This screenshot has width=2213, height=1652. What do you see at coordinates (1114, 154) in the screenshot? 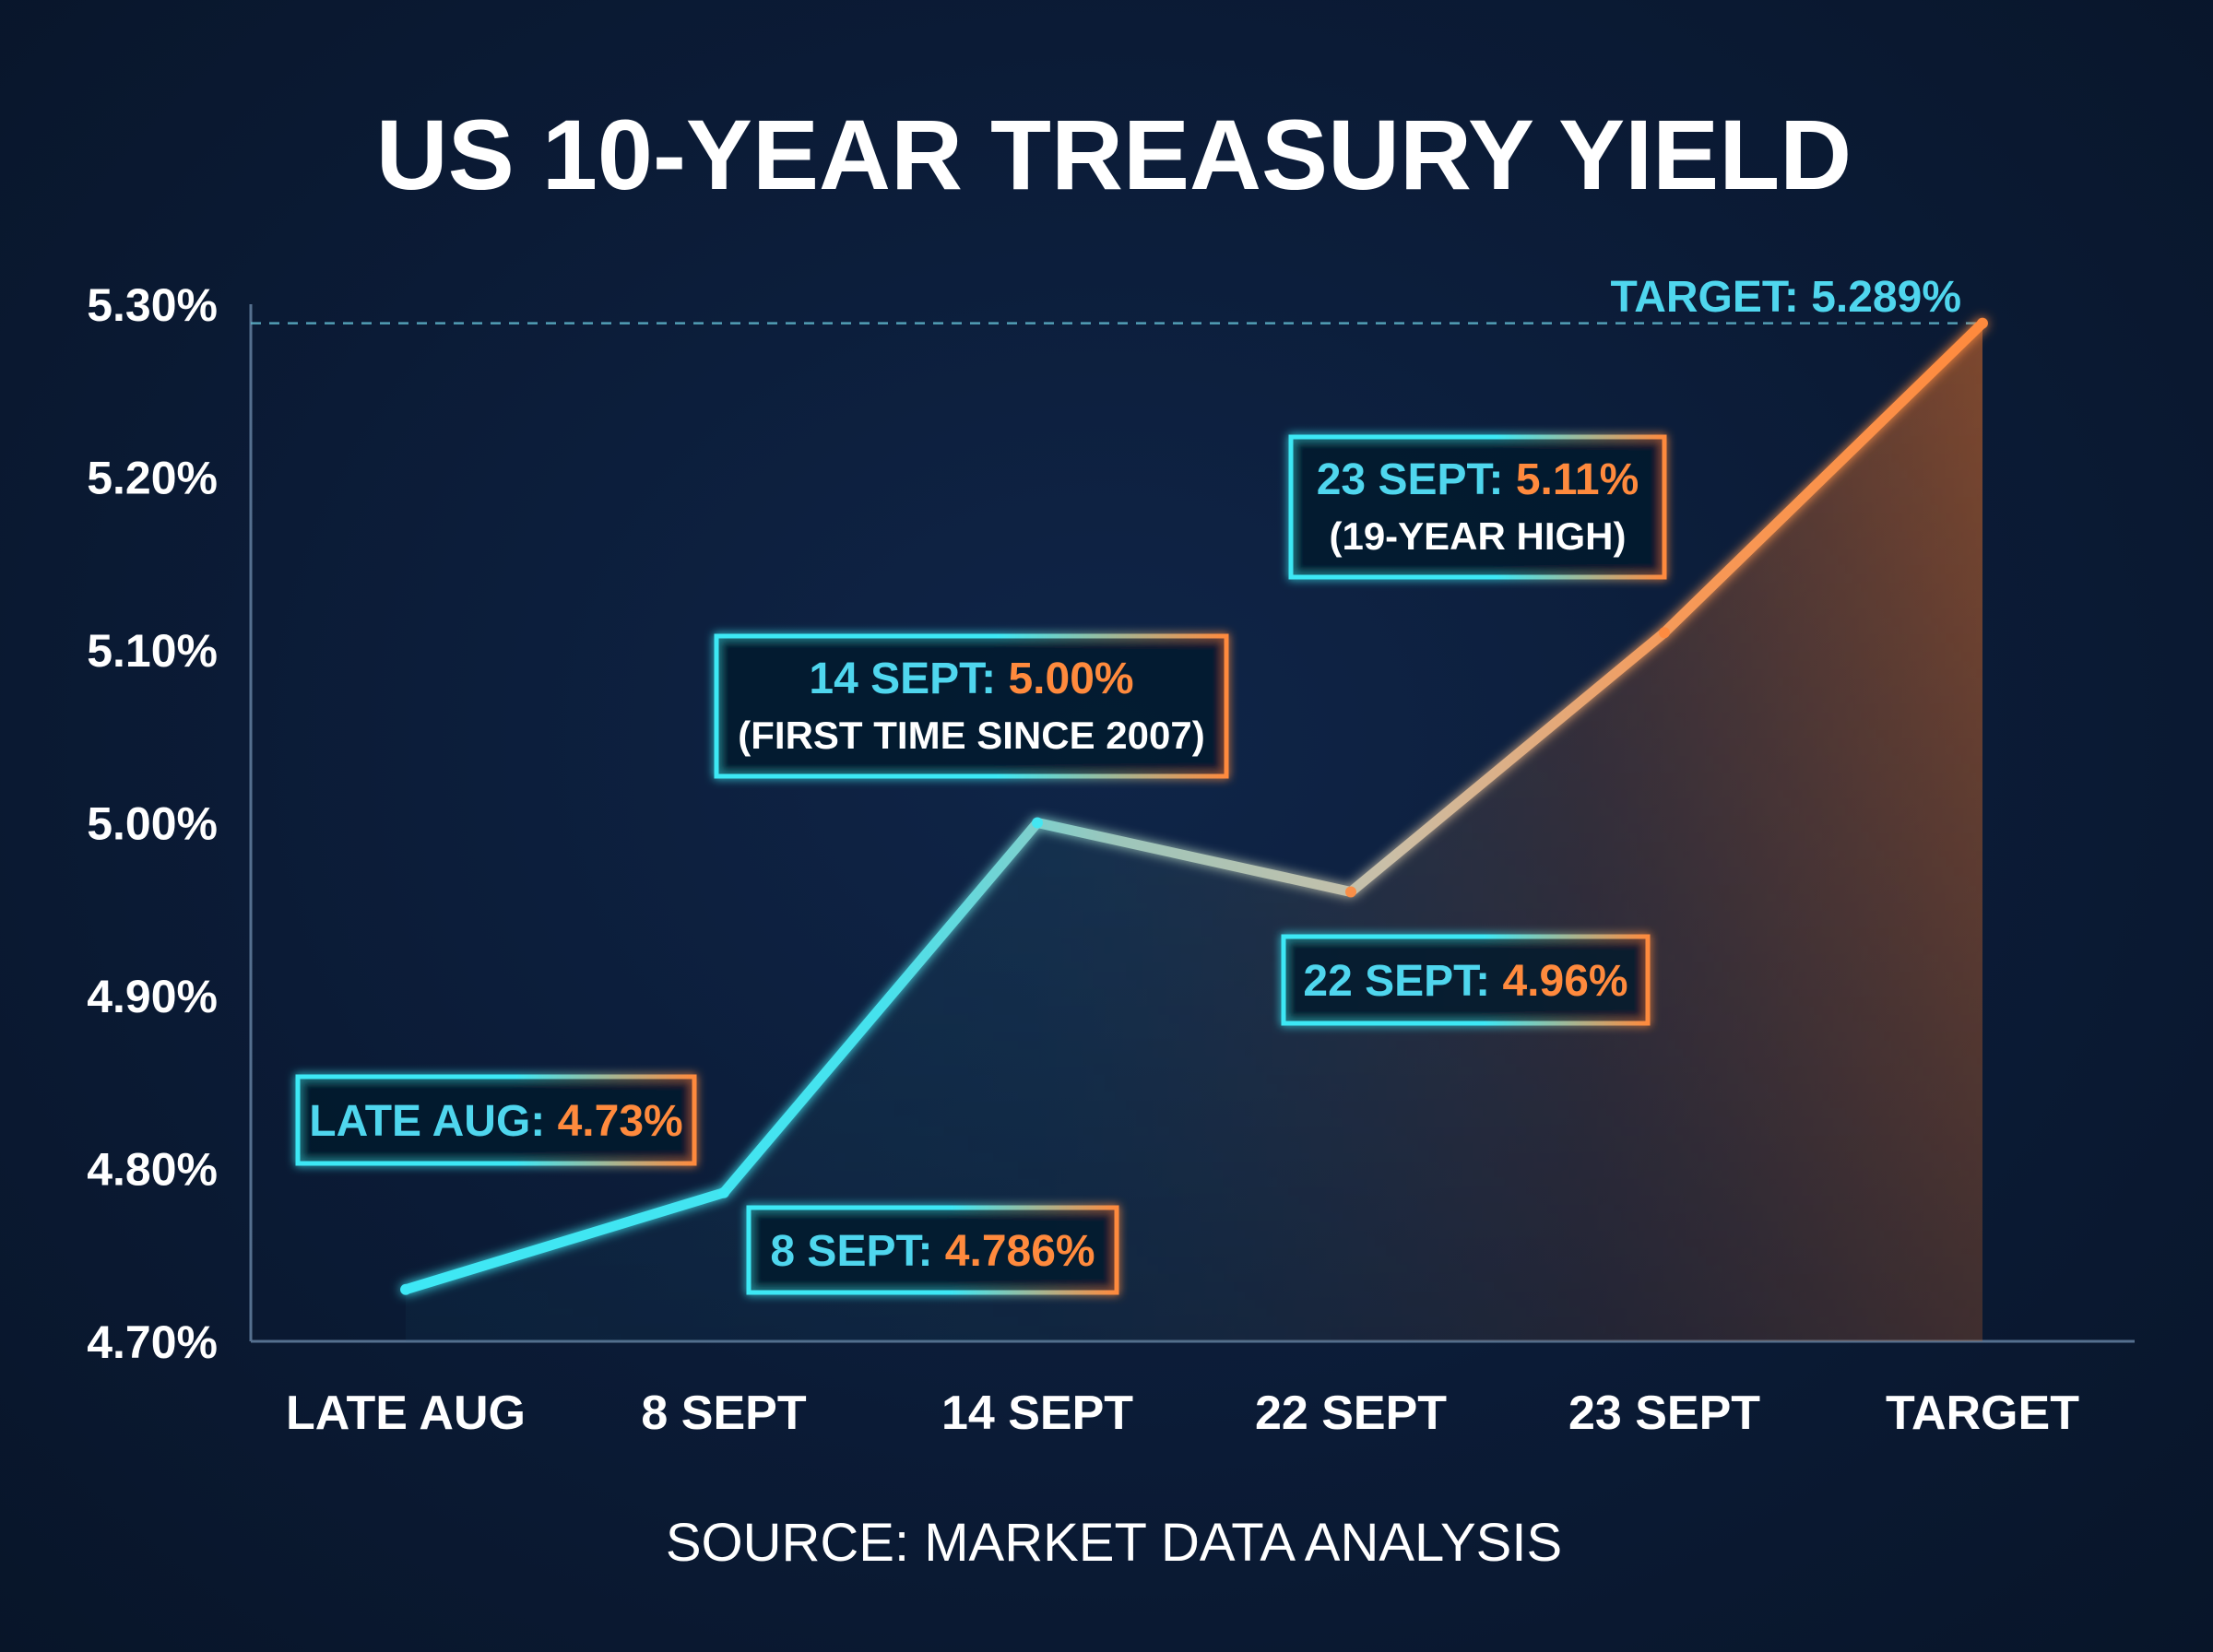
I see `chart-title: US 10-YEAR TREASURY YIELD` at bounding box center [1114, 154].